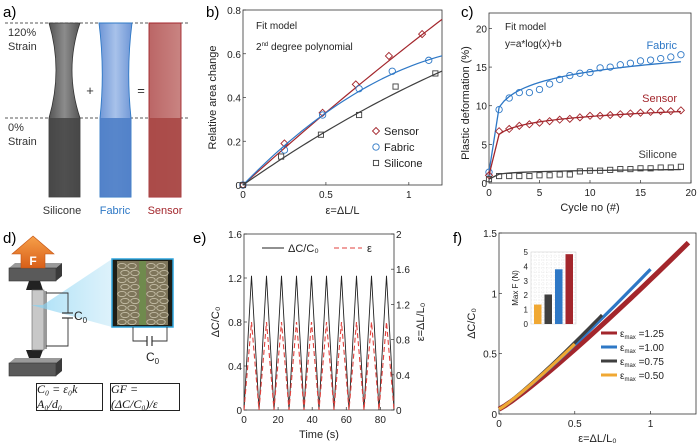 The image size is (700, 448). What do you see at coordinates (32, 274) in the screenshot?
I see `top-grip` at bounding box center [32, 274].